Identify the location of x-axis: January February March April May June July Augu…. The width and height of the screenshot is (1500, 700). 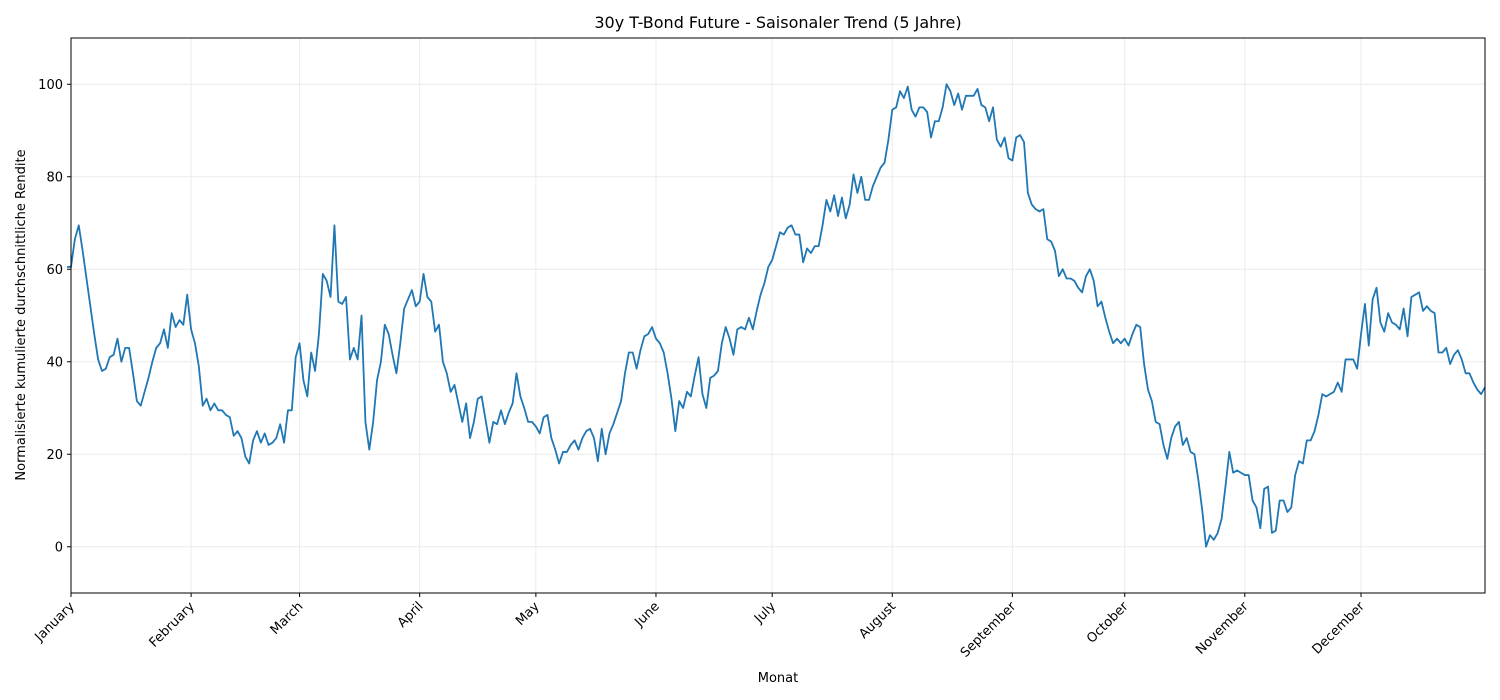
(700, 627).